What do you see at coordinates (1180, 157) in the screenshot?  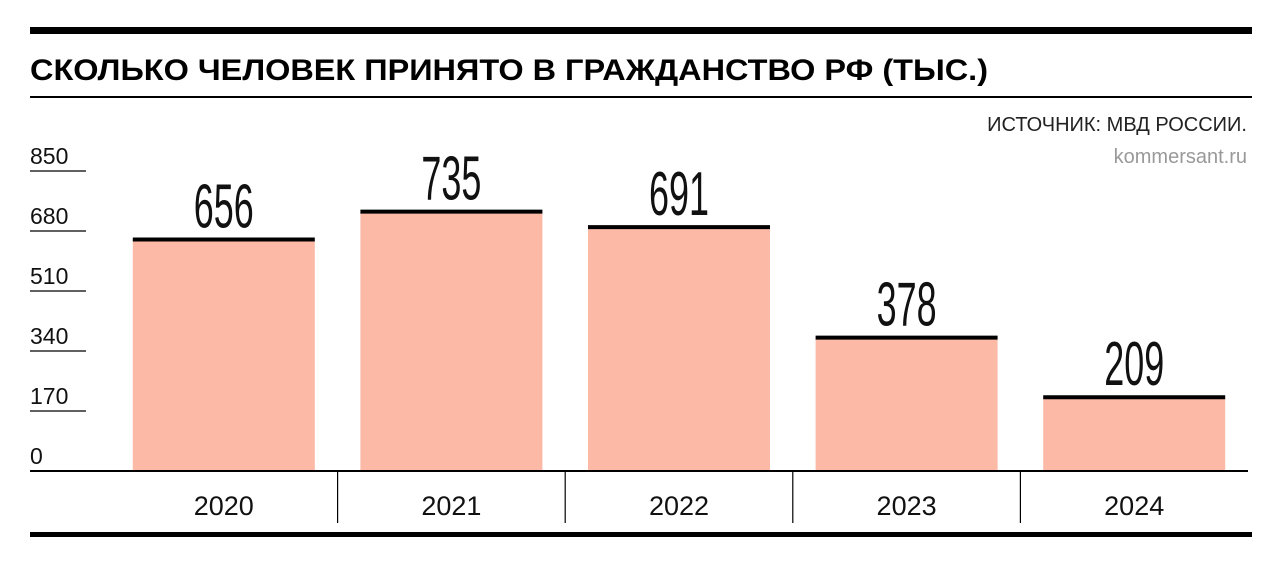 I see `site: kommersant.ru` at bounding box center [1180, 157].